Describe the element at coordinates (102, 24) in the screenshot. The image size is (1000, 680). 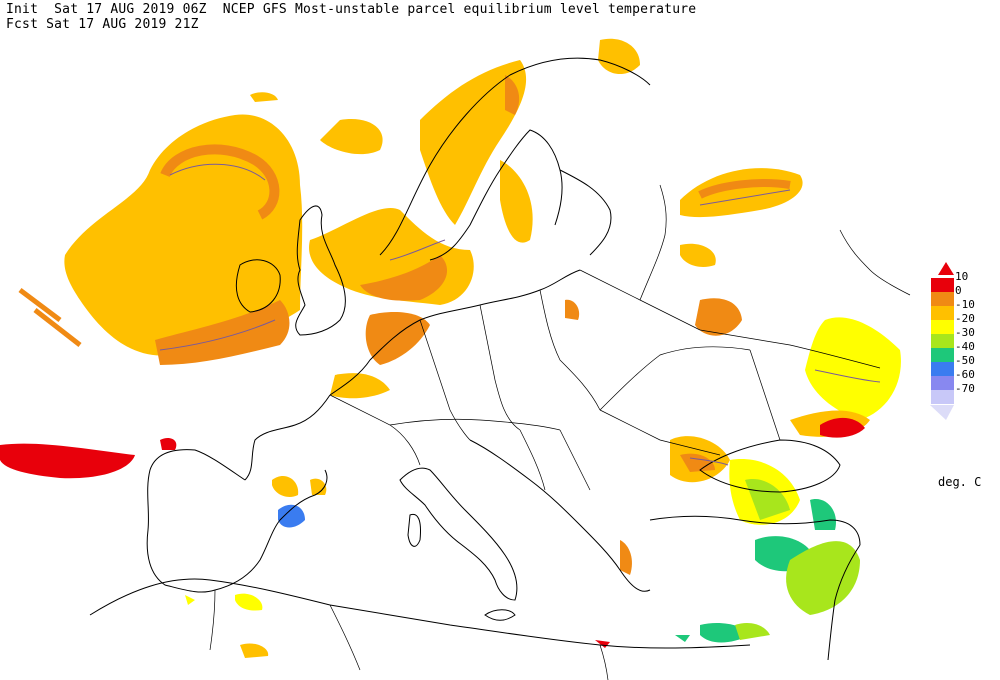
I see `title-line-forecast: Fcst Sat 17 AUG 2019 21Z` at that location.